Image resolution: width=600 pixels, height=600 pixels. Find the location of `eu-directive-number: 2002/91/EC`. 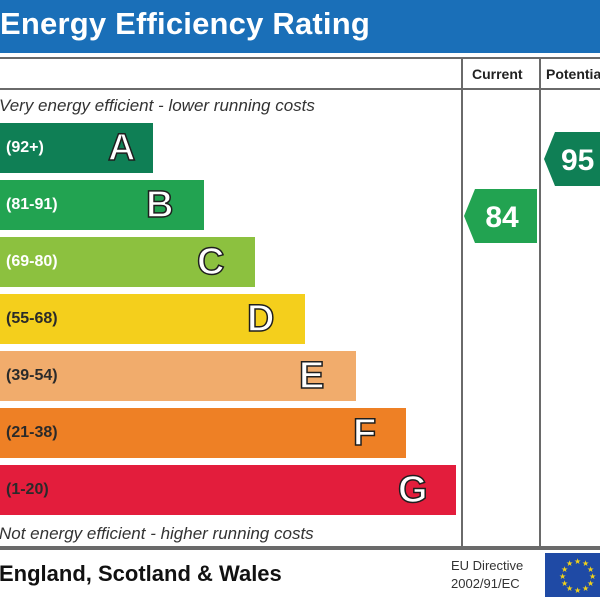

eu-directive-number: 2002/91/EC is located at coordinates (485, 583).